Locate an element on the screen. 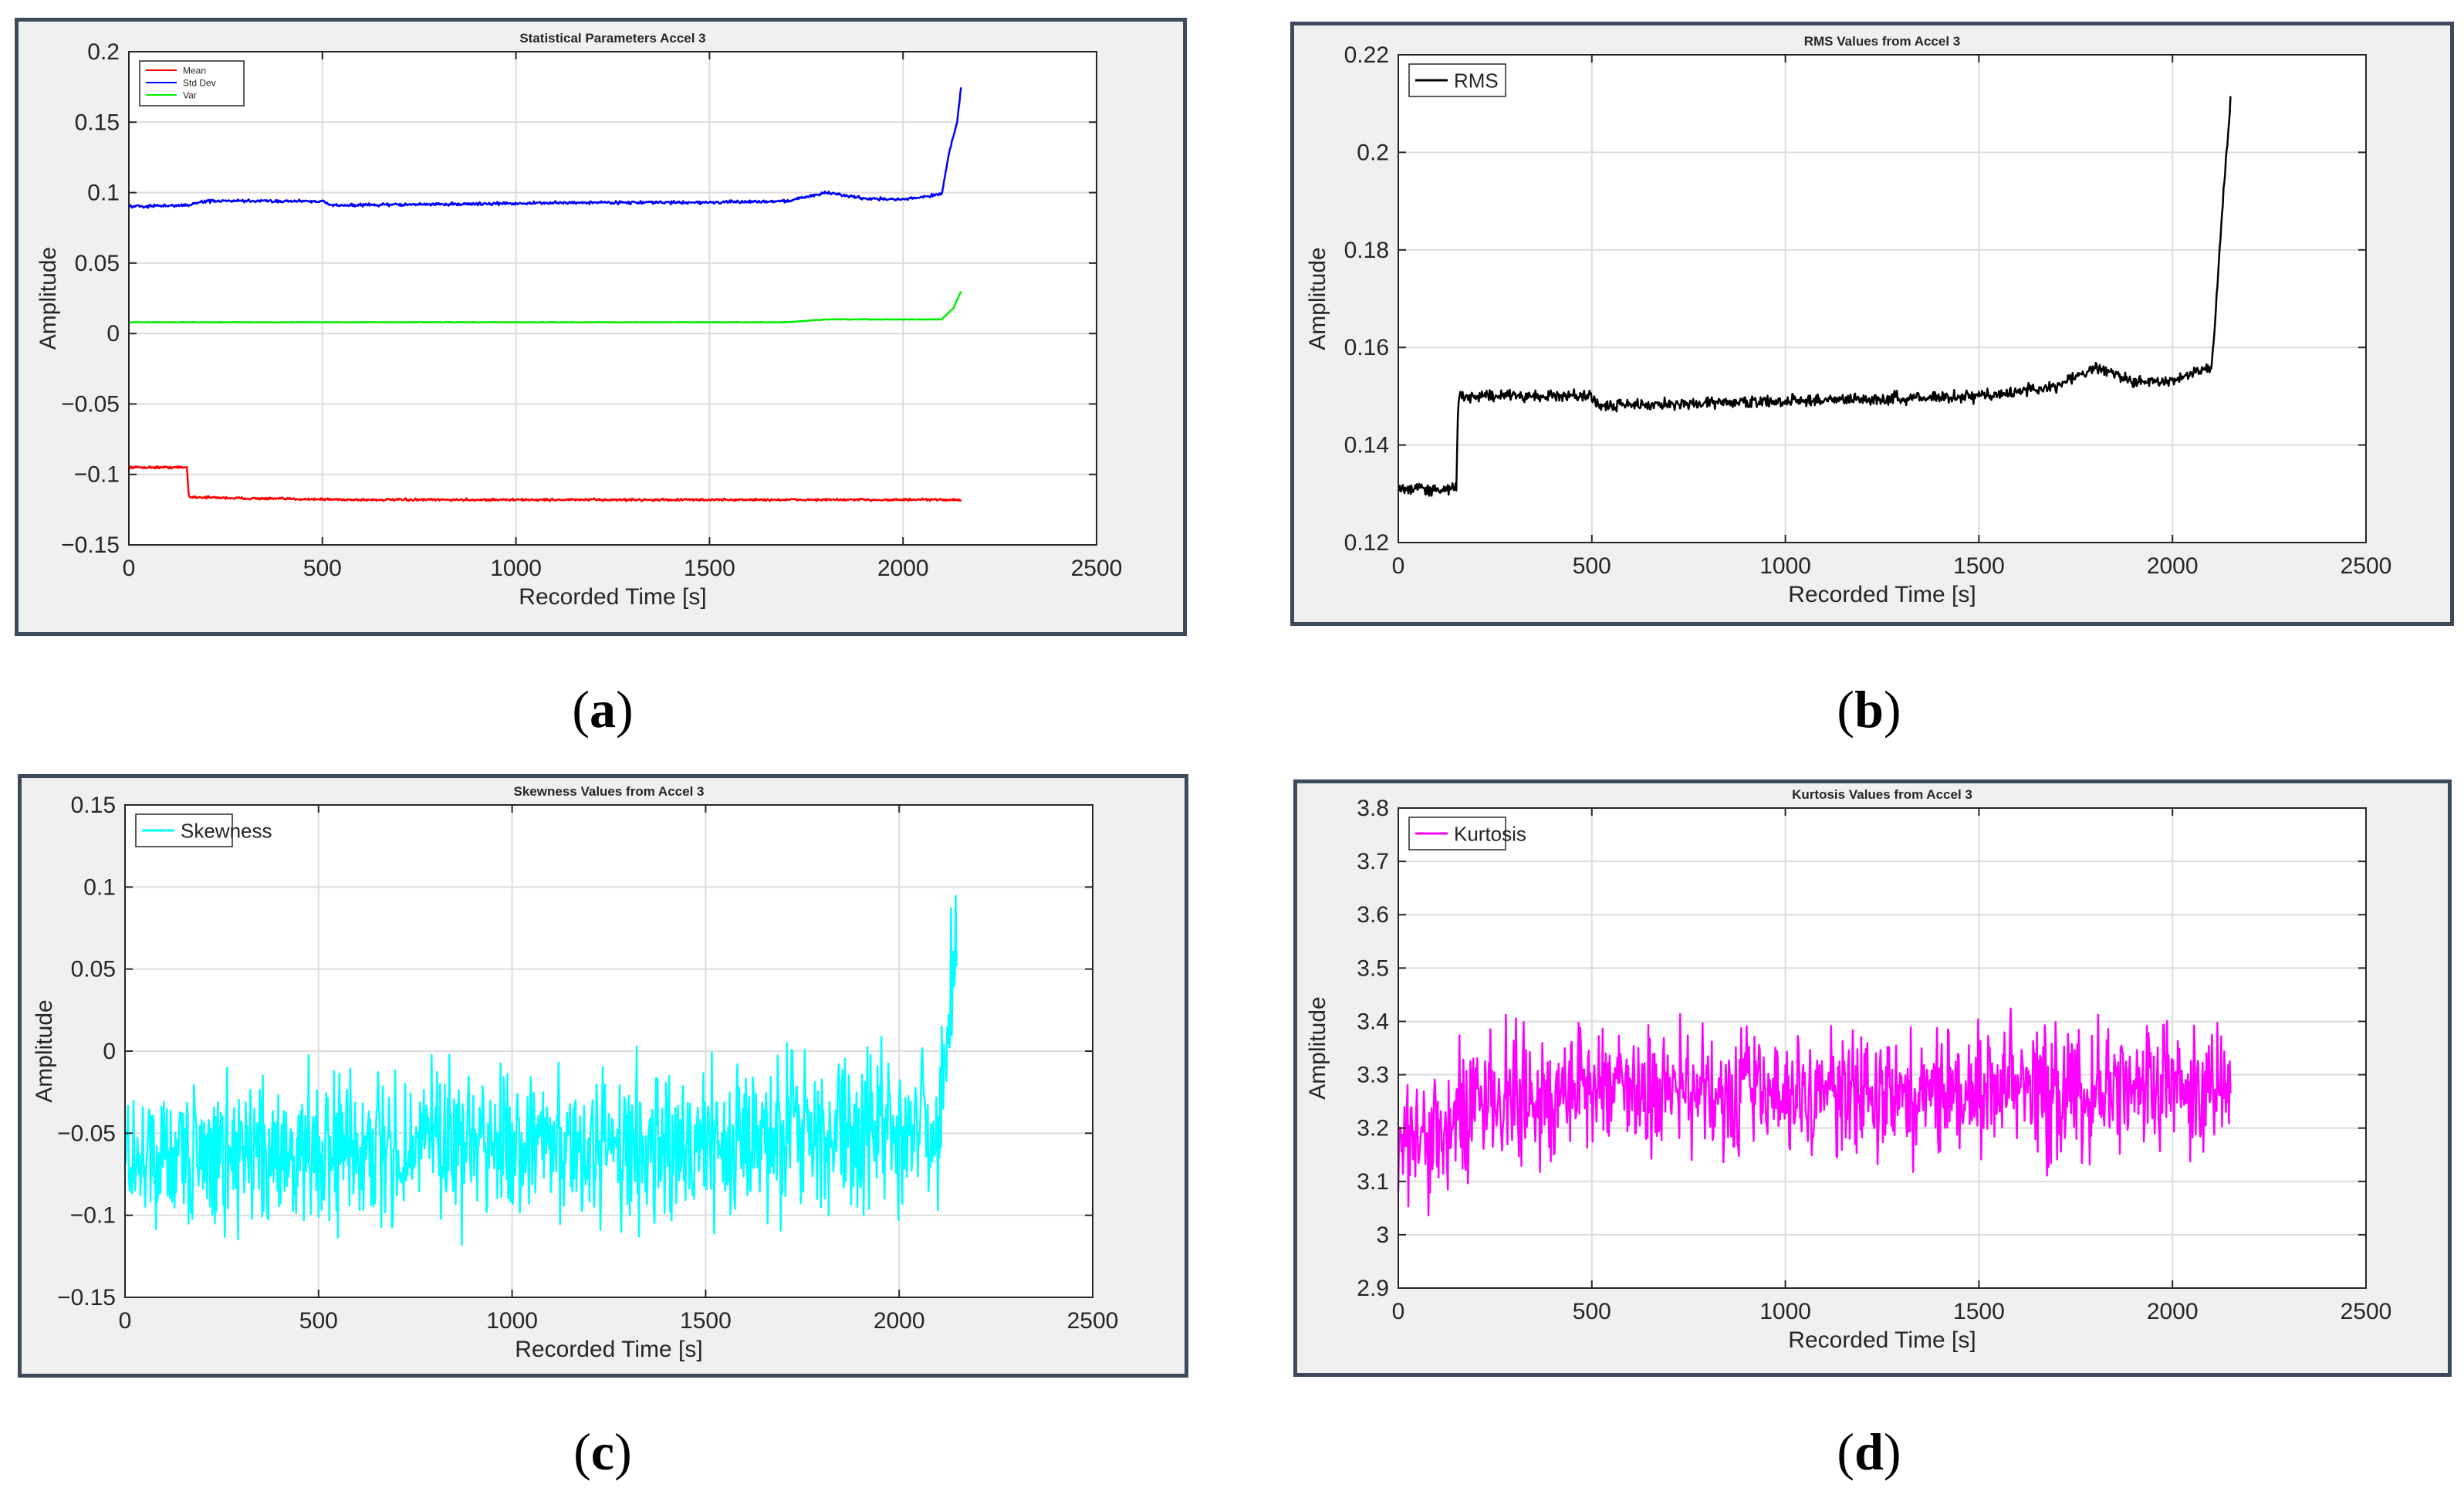  series-line-rms is located at coordinates (1815, 296).